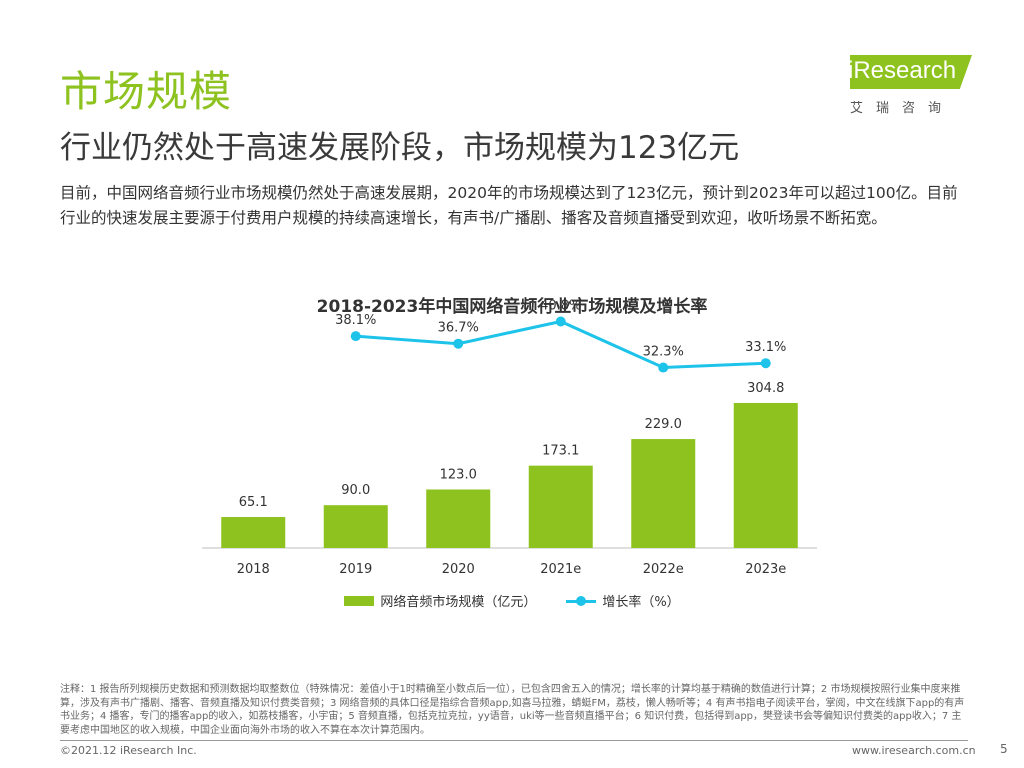 The width and height of the screenshot is (1024, 768). Describe the element at coordinates (560, 321) in the screenshot. I see `growth-rate-point-2021e` at that location.